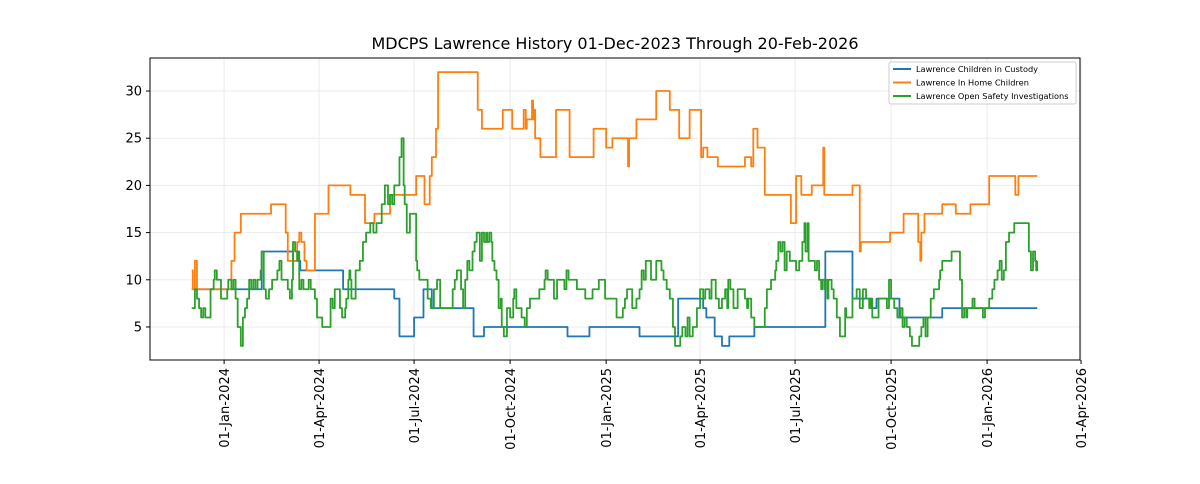 This screenshot has width=1200, height=484. What do you see at coordinates (614, 298) in the screenshot?
I see `series-line-lawrence-children-in-custody` at bounding box center [614, 298].